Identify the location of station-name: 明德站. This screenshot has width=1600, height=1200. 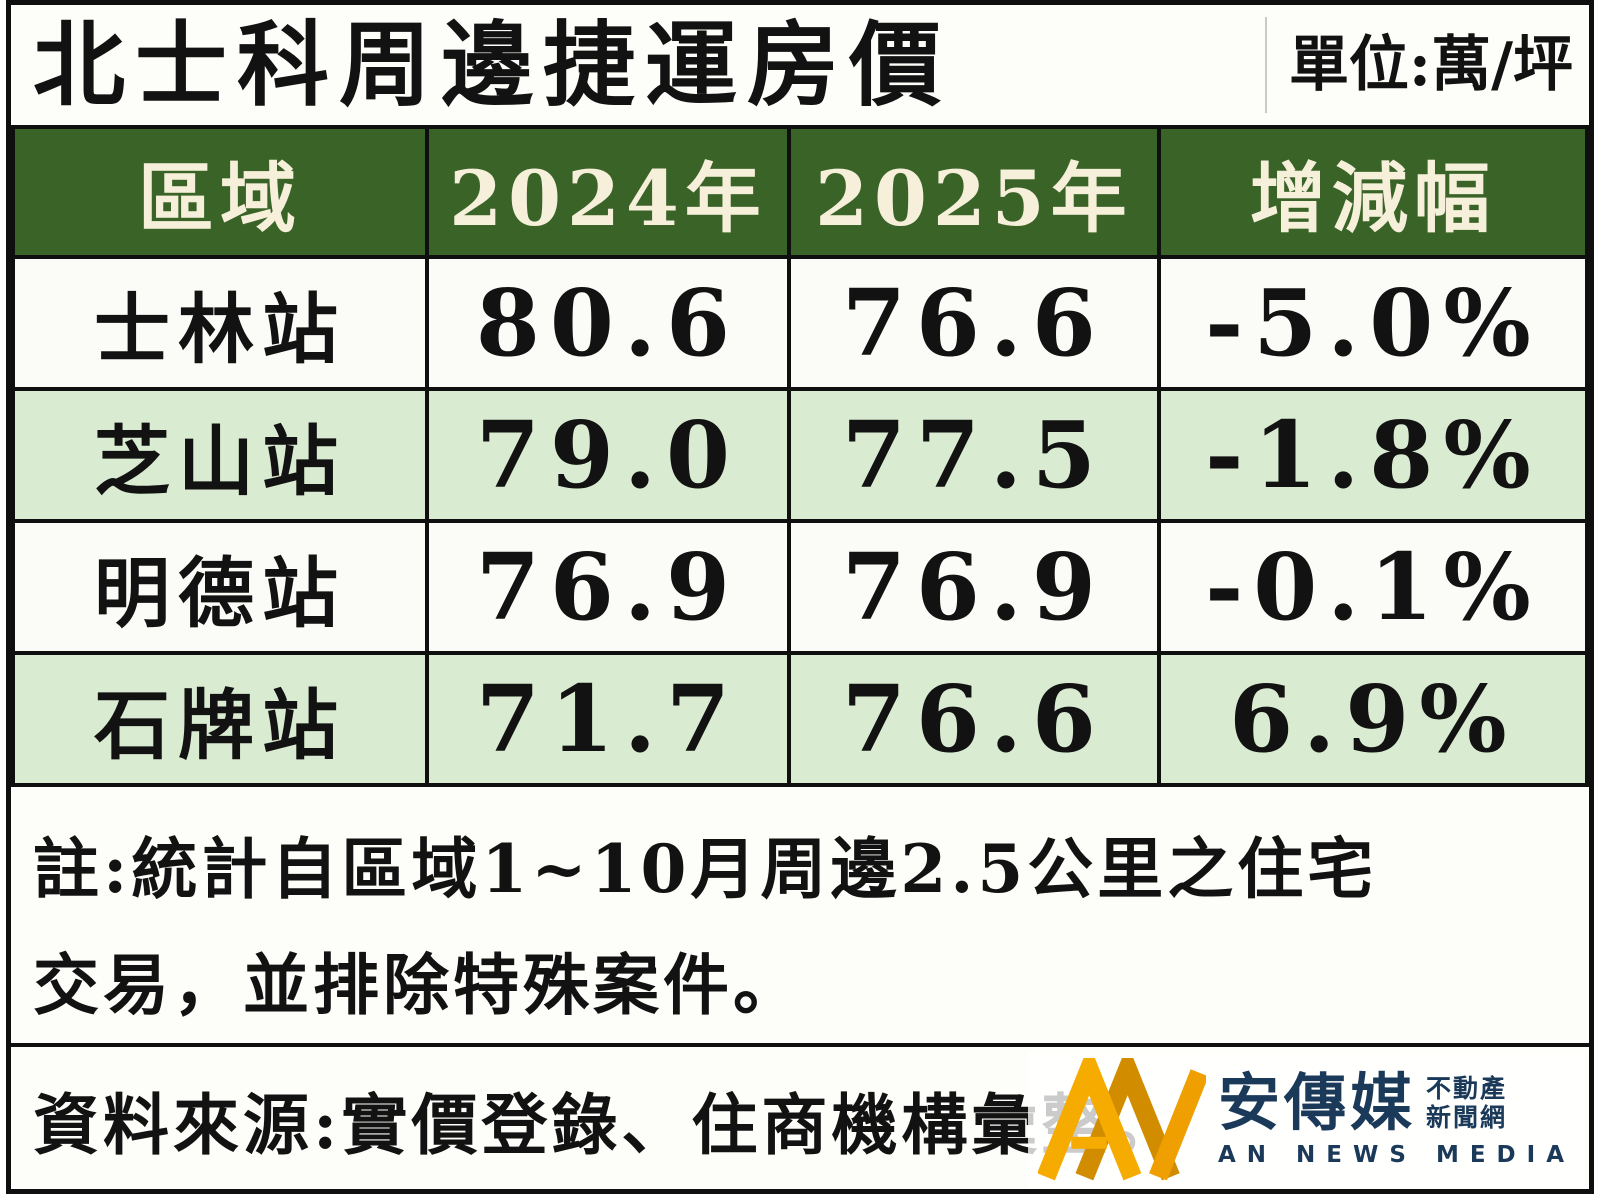
(220, 587).